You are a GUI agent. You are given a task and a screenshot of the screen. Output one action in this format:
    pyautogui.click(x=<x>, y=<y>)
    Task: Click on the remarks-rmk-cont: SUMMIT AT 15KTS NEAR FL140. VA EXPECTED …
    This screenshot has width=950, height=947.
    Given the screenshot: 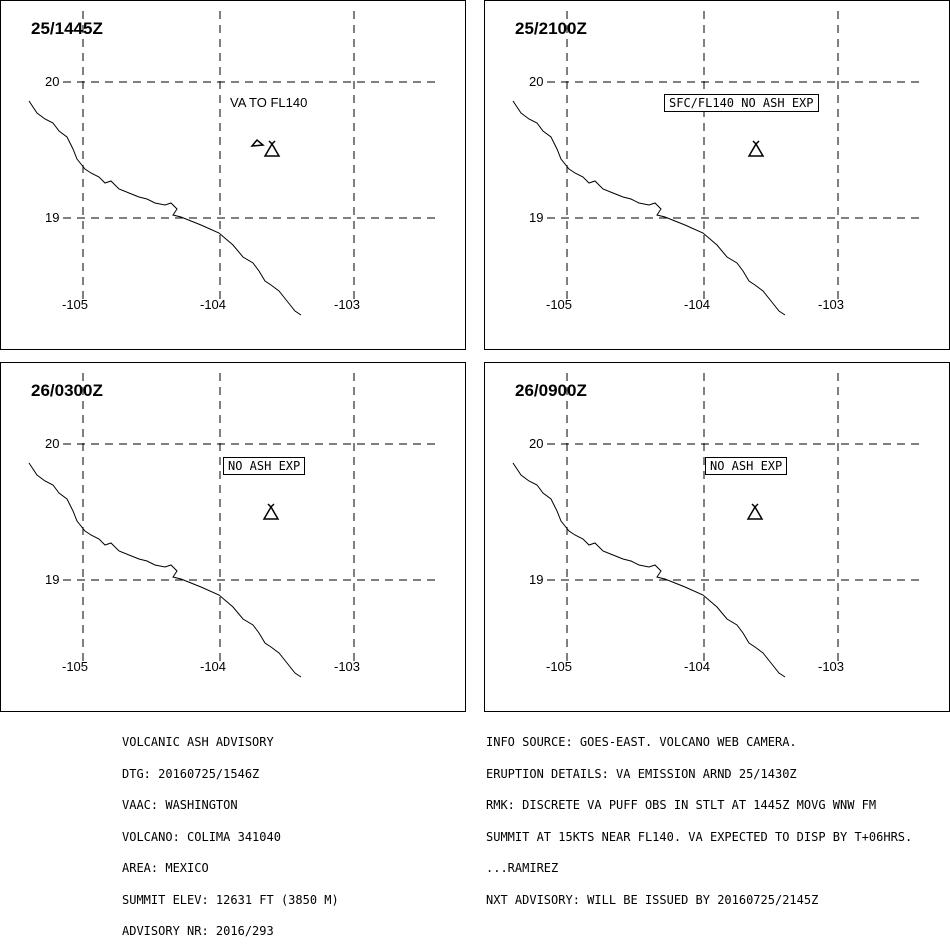 What is the action you would take?
    pyautogui.click(x=699, y=836)
    